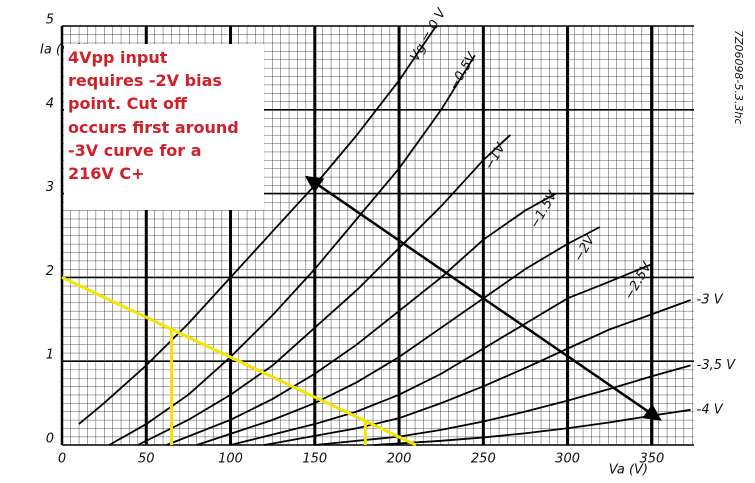 The image size is (755, 483). I want to click on curve-label: -4 V, so click(710, 409).